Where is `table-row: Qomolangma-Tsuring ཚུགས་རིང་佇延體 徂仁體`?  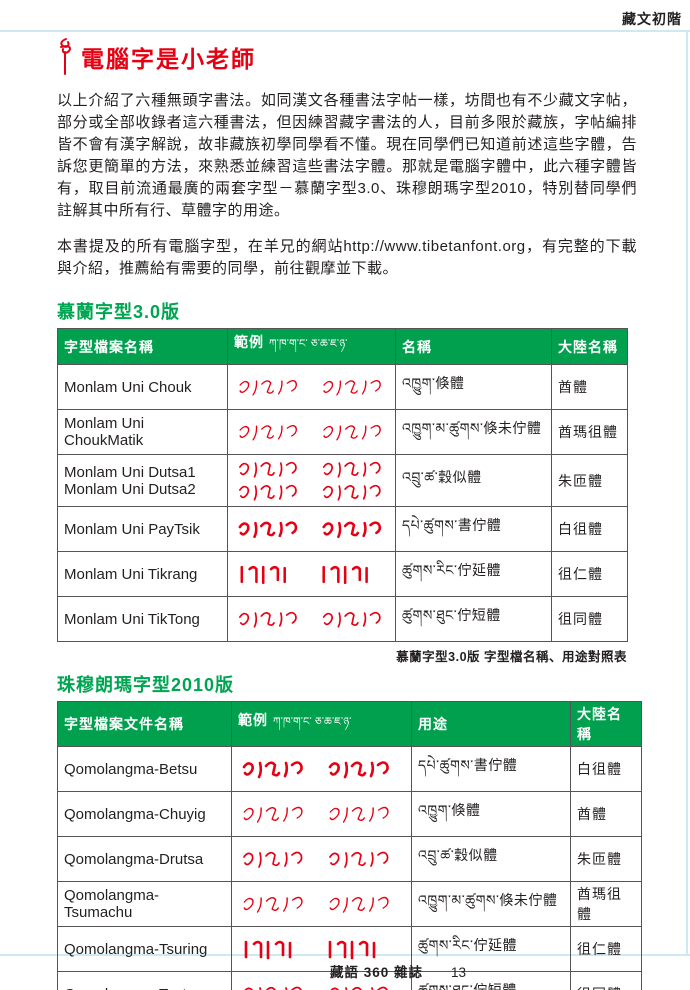
table-row: Qomolangma-Tsuring ཚུགས་རིང་佇延體 徂仁體 is located at coordinates (349, 949).